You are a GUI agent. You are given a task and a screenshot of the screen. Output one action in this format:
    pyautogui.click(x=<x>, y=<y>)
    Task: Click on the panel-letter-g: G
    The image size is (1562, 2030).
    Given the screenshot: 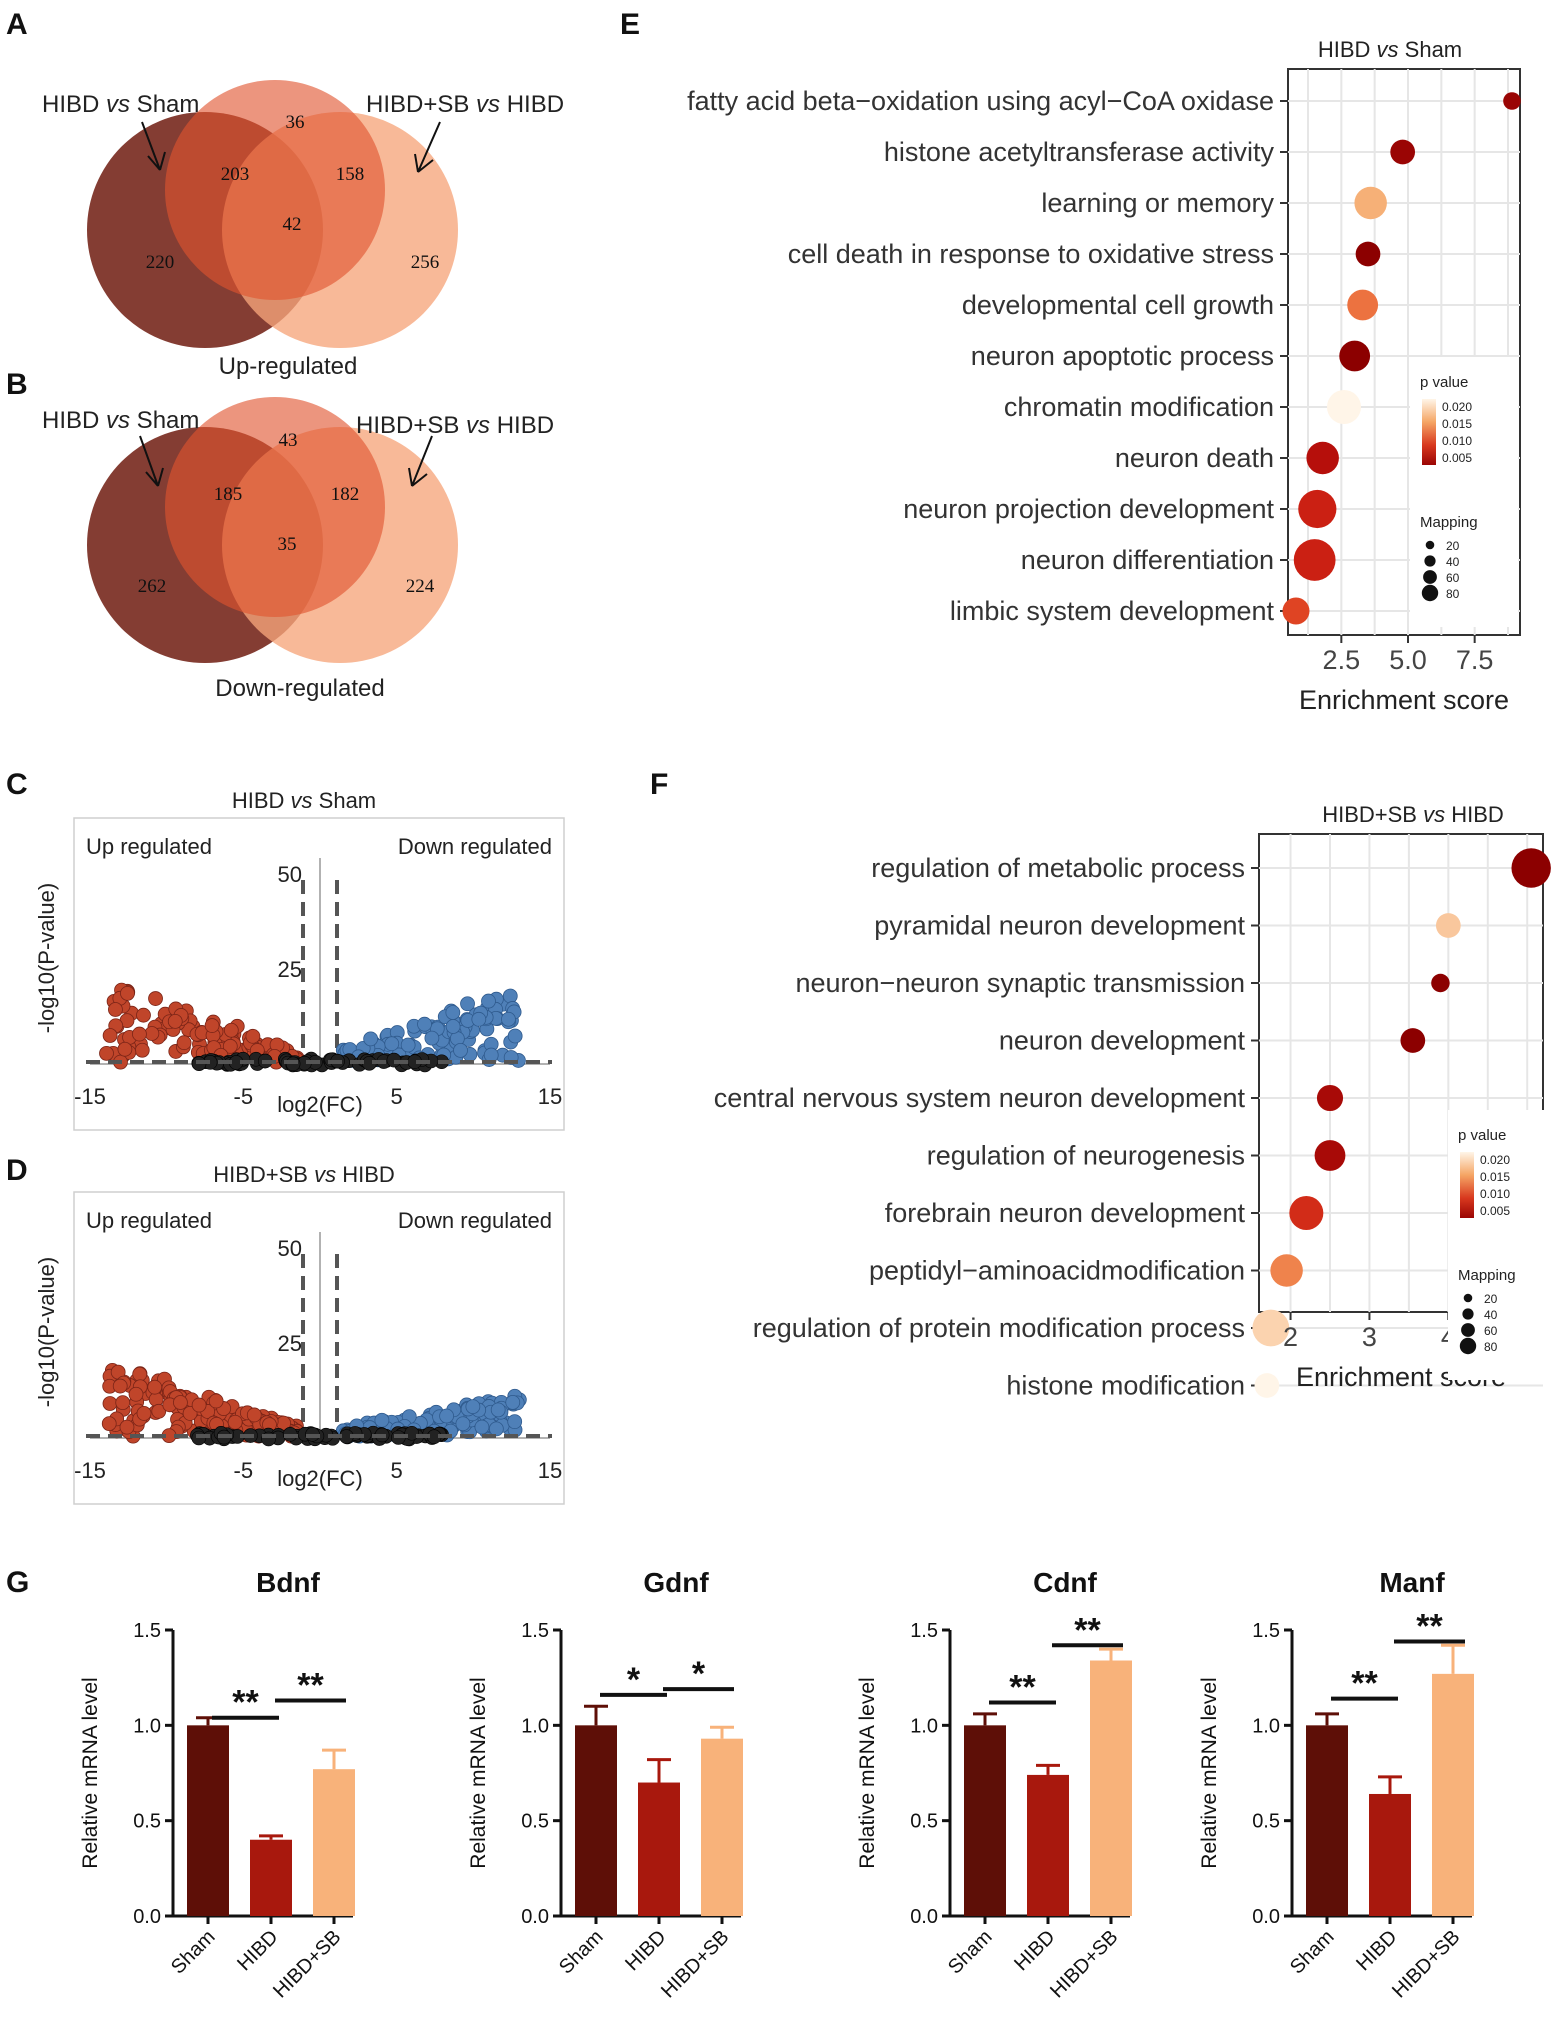 What is the action you would take?
    pyautogui.click(x=17, y=1582)
    